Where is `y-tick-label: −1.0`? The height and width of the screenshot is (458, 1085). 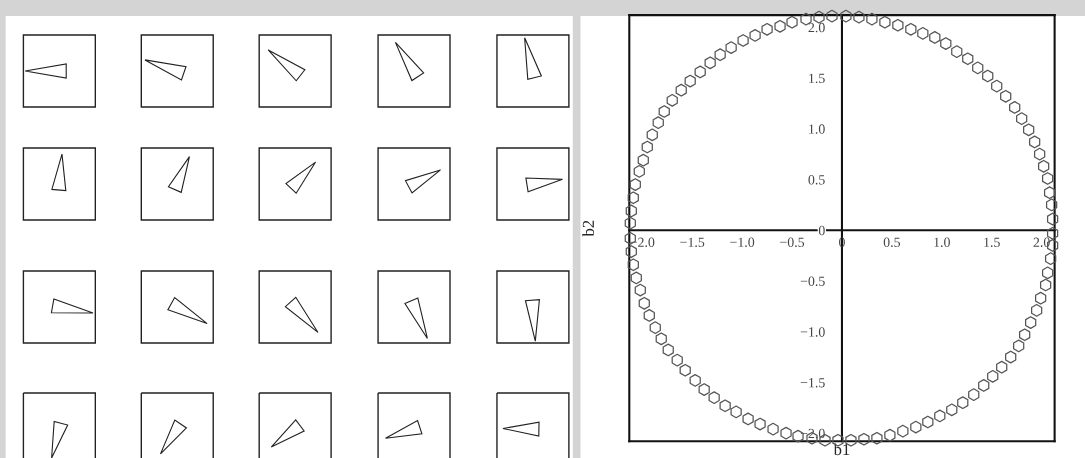 y-tick-label: −1.0 is located at coordinates (812, 332).